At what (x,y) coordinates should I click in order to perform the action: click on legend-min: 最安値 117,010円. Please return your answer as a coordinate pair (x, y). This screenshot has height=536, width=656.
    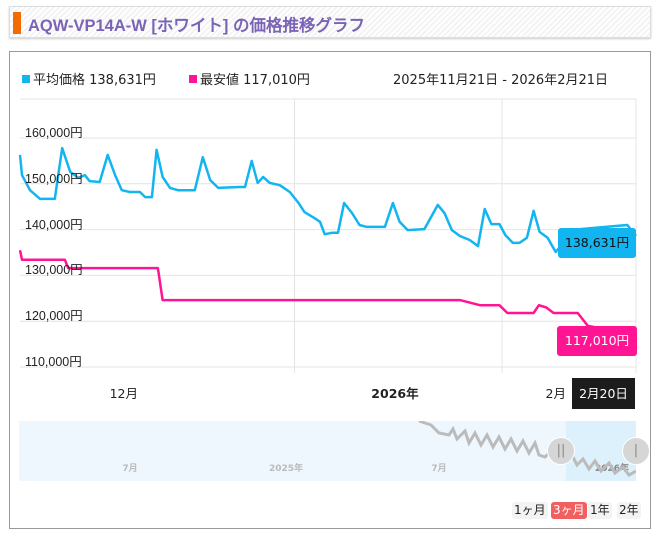
    Looking at the image, I should click on (249, 78).